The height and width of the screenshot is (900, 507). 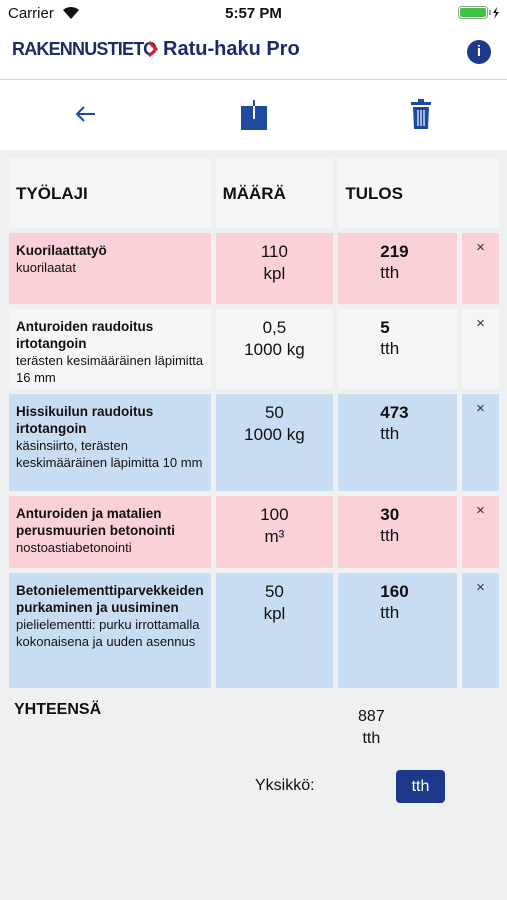 I want to click on task-title: Kuorilaattatyö, so click(x=61, y=250).